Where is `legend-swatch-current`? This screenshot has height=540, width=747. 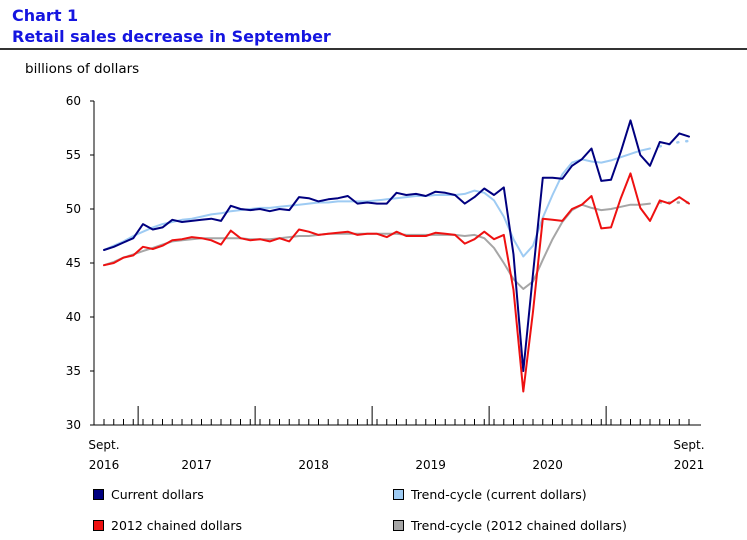 legend-swatch-current is located at coordinates (98, 494).